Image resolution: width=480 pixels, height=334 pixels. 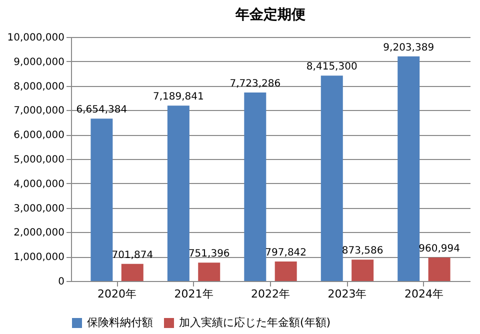 I want to click on y-tick-label: 3,000,000, so click(x=39, y=208).